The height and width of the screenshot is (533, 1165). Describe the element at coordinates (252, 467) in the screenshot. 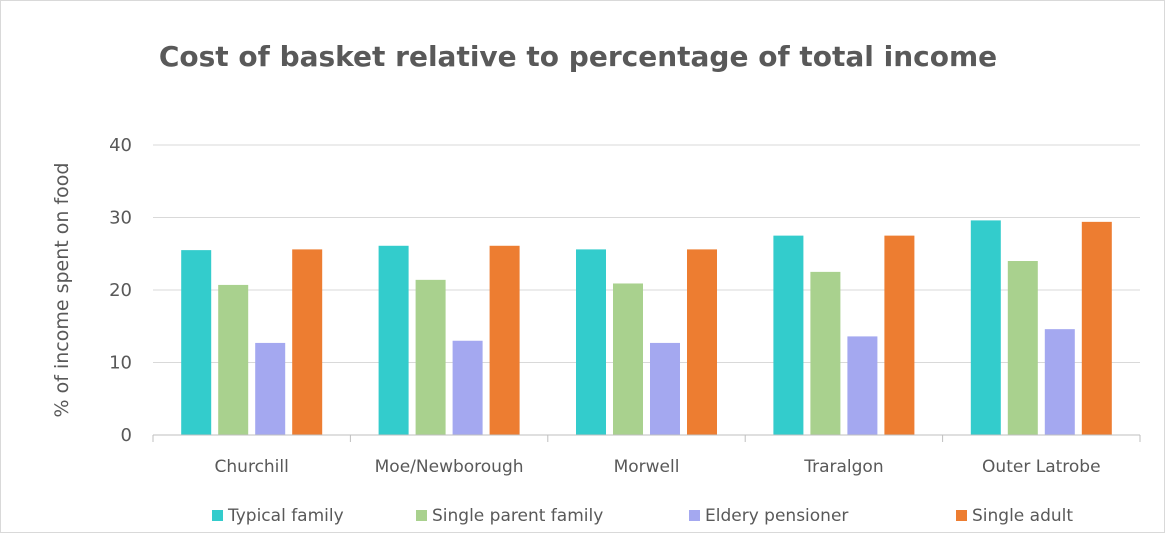

I see `category-label: Churchill` at that location.